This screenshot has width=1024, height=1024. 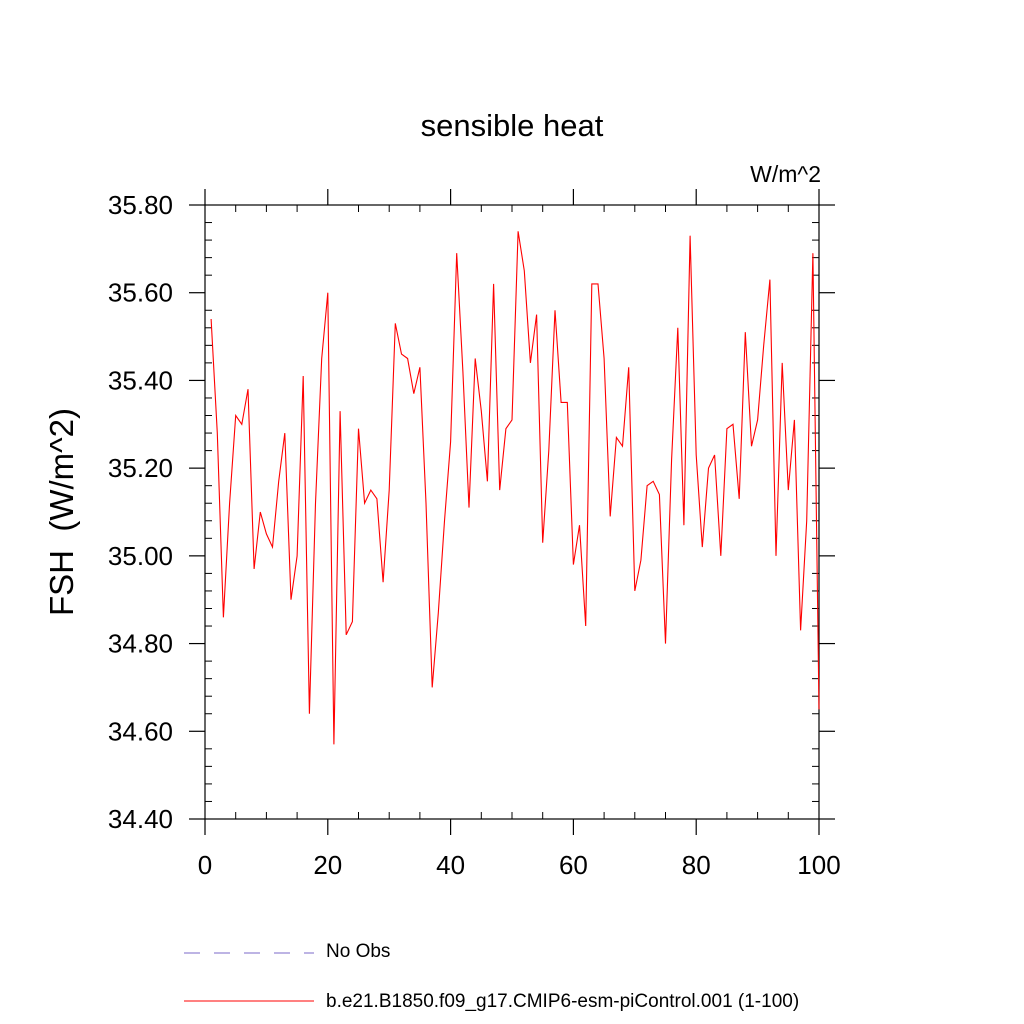 I want to click on y-axis-label: FSH (W/m^2), so click(x=61, y=512).